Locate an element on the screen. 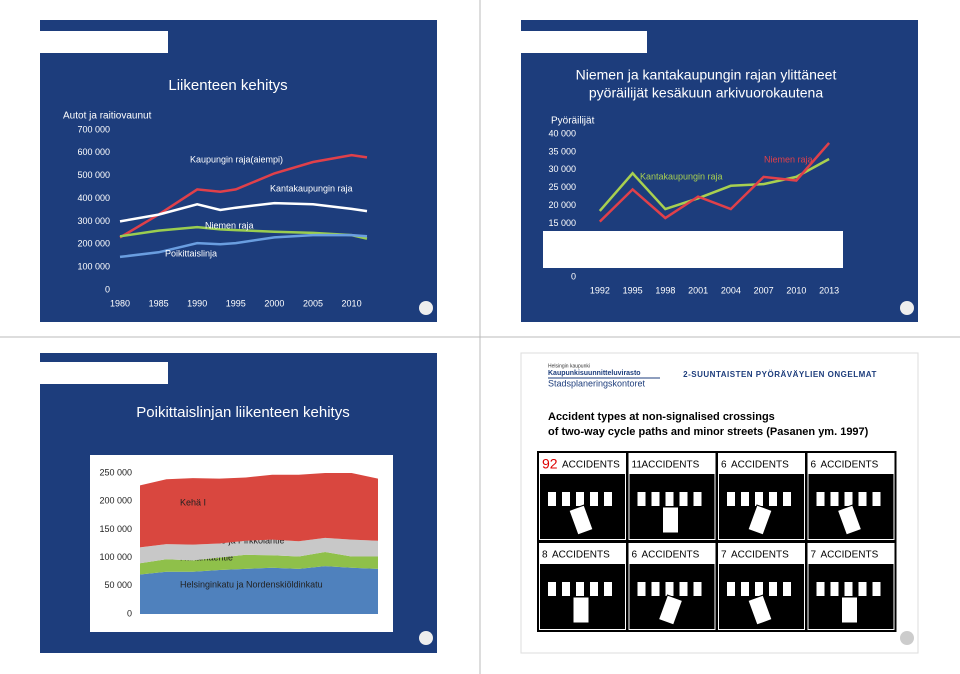 This screenshot has width=960, height=674. x-tick-label: 1995 is located at coordinates (633, 290).